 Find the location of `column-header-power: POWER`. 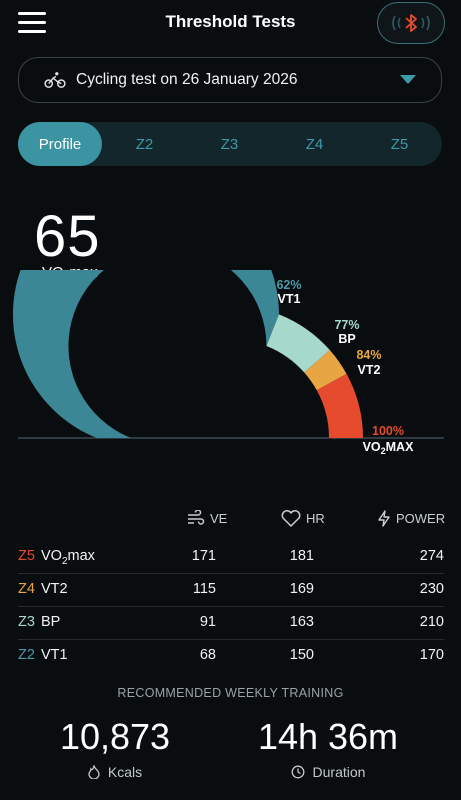

column-header-power: POWER is located at coordinates (411, 518).